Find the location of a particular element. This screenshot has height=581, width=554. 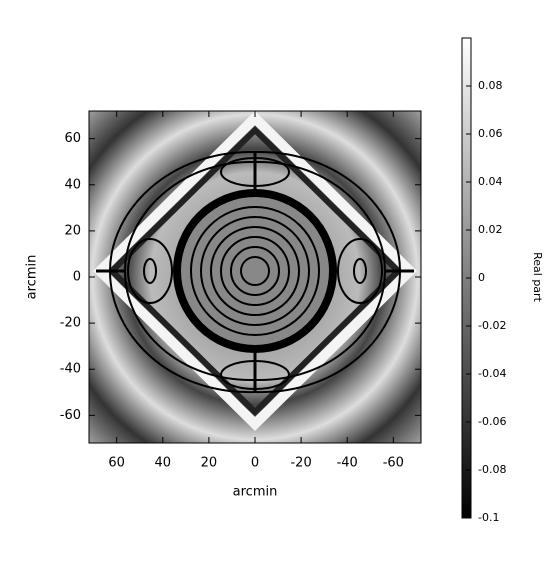

x-tick-label: 20 is located at coordinates (209, 463).